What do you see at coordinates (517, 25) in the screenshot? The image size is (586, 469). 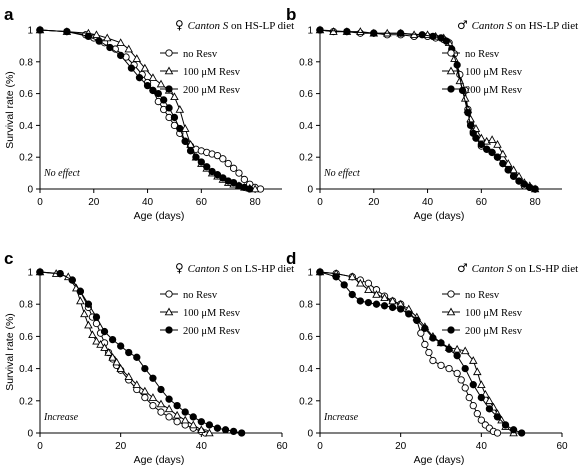 I see `panel-title: ♂ Canton S on HS-LP diet` at bounding box center [517, 25].